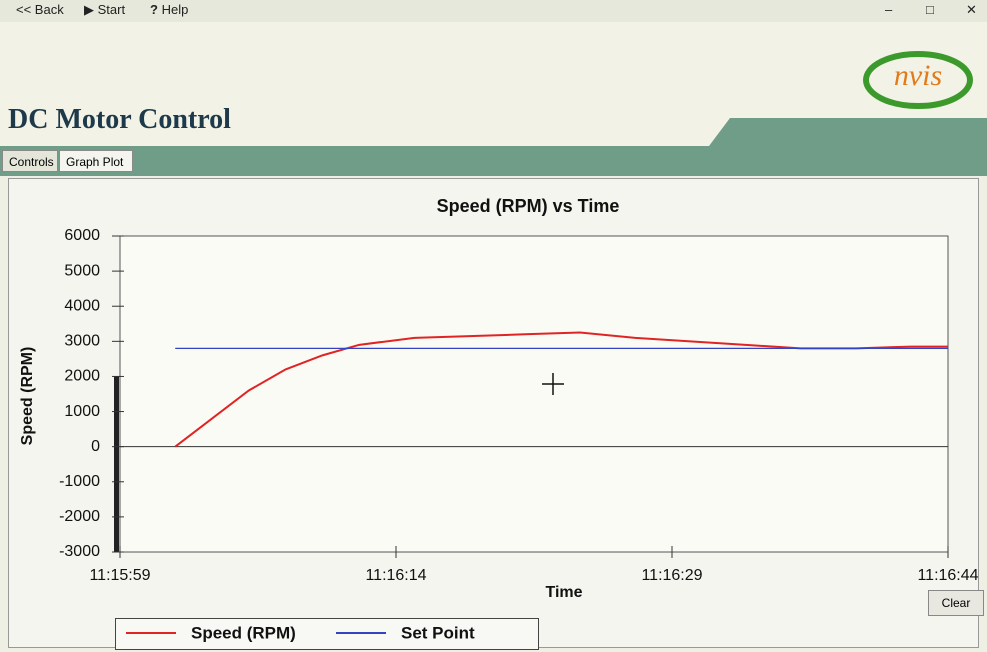  I want to click on legend-label: Speed (RPM), so click(243, 632).